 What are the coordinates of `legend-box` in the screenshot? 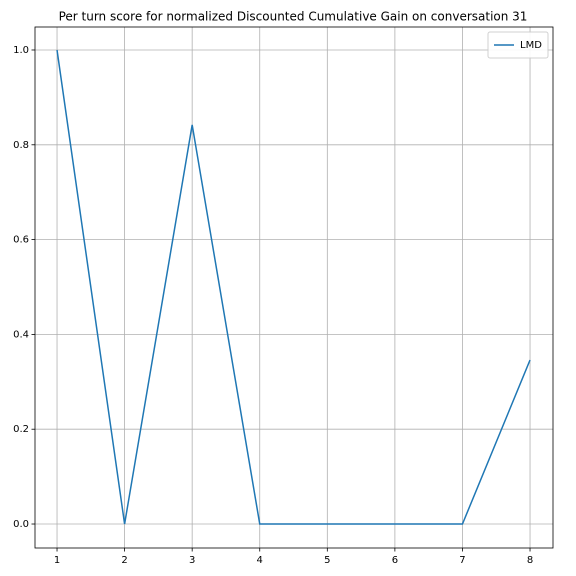 It's located at (518, 45).